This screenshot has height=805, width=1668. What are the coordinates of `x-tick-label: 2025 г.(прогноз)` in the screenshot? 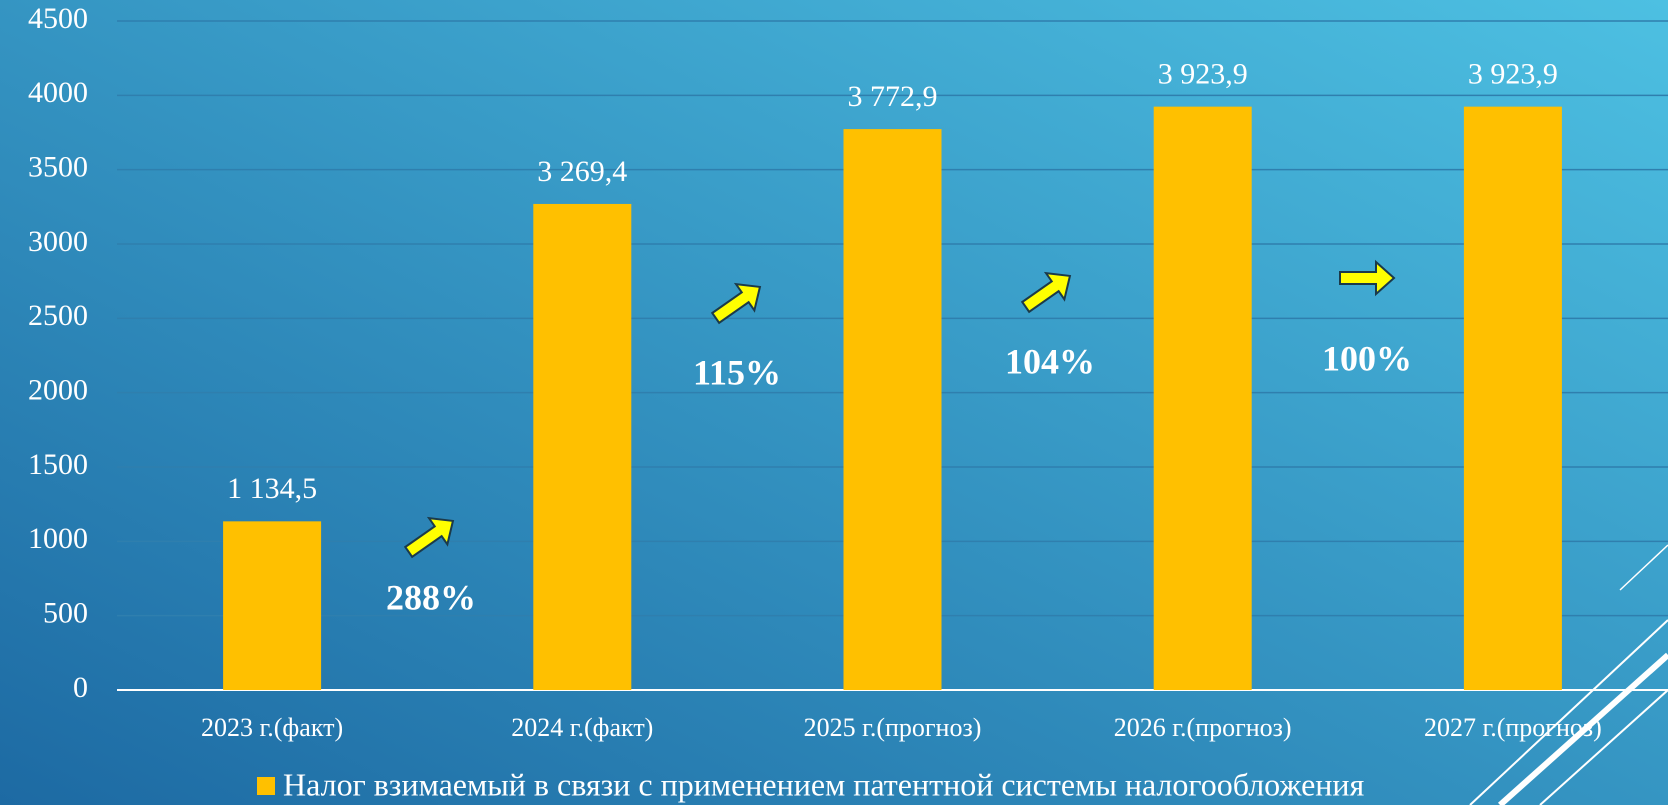 It's located at (893, 727).